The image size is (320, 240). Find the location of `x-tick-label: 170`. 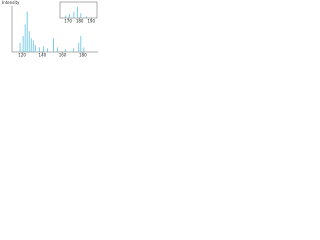

x-tick-label: 170 is located at coordinates (68, 21).